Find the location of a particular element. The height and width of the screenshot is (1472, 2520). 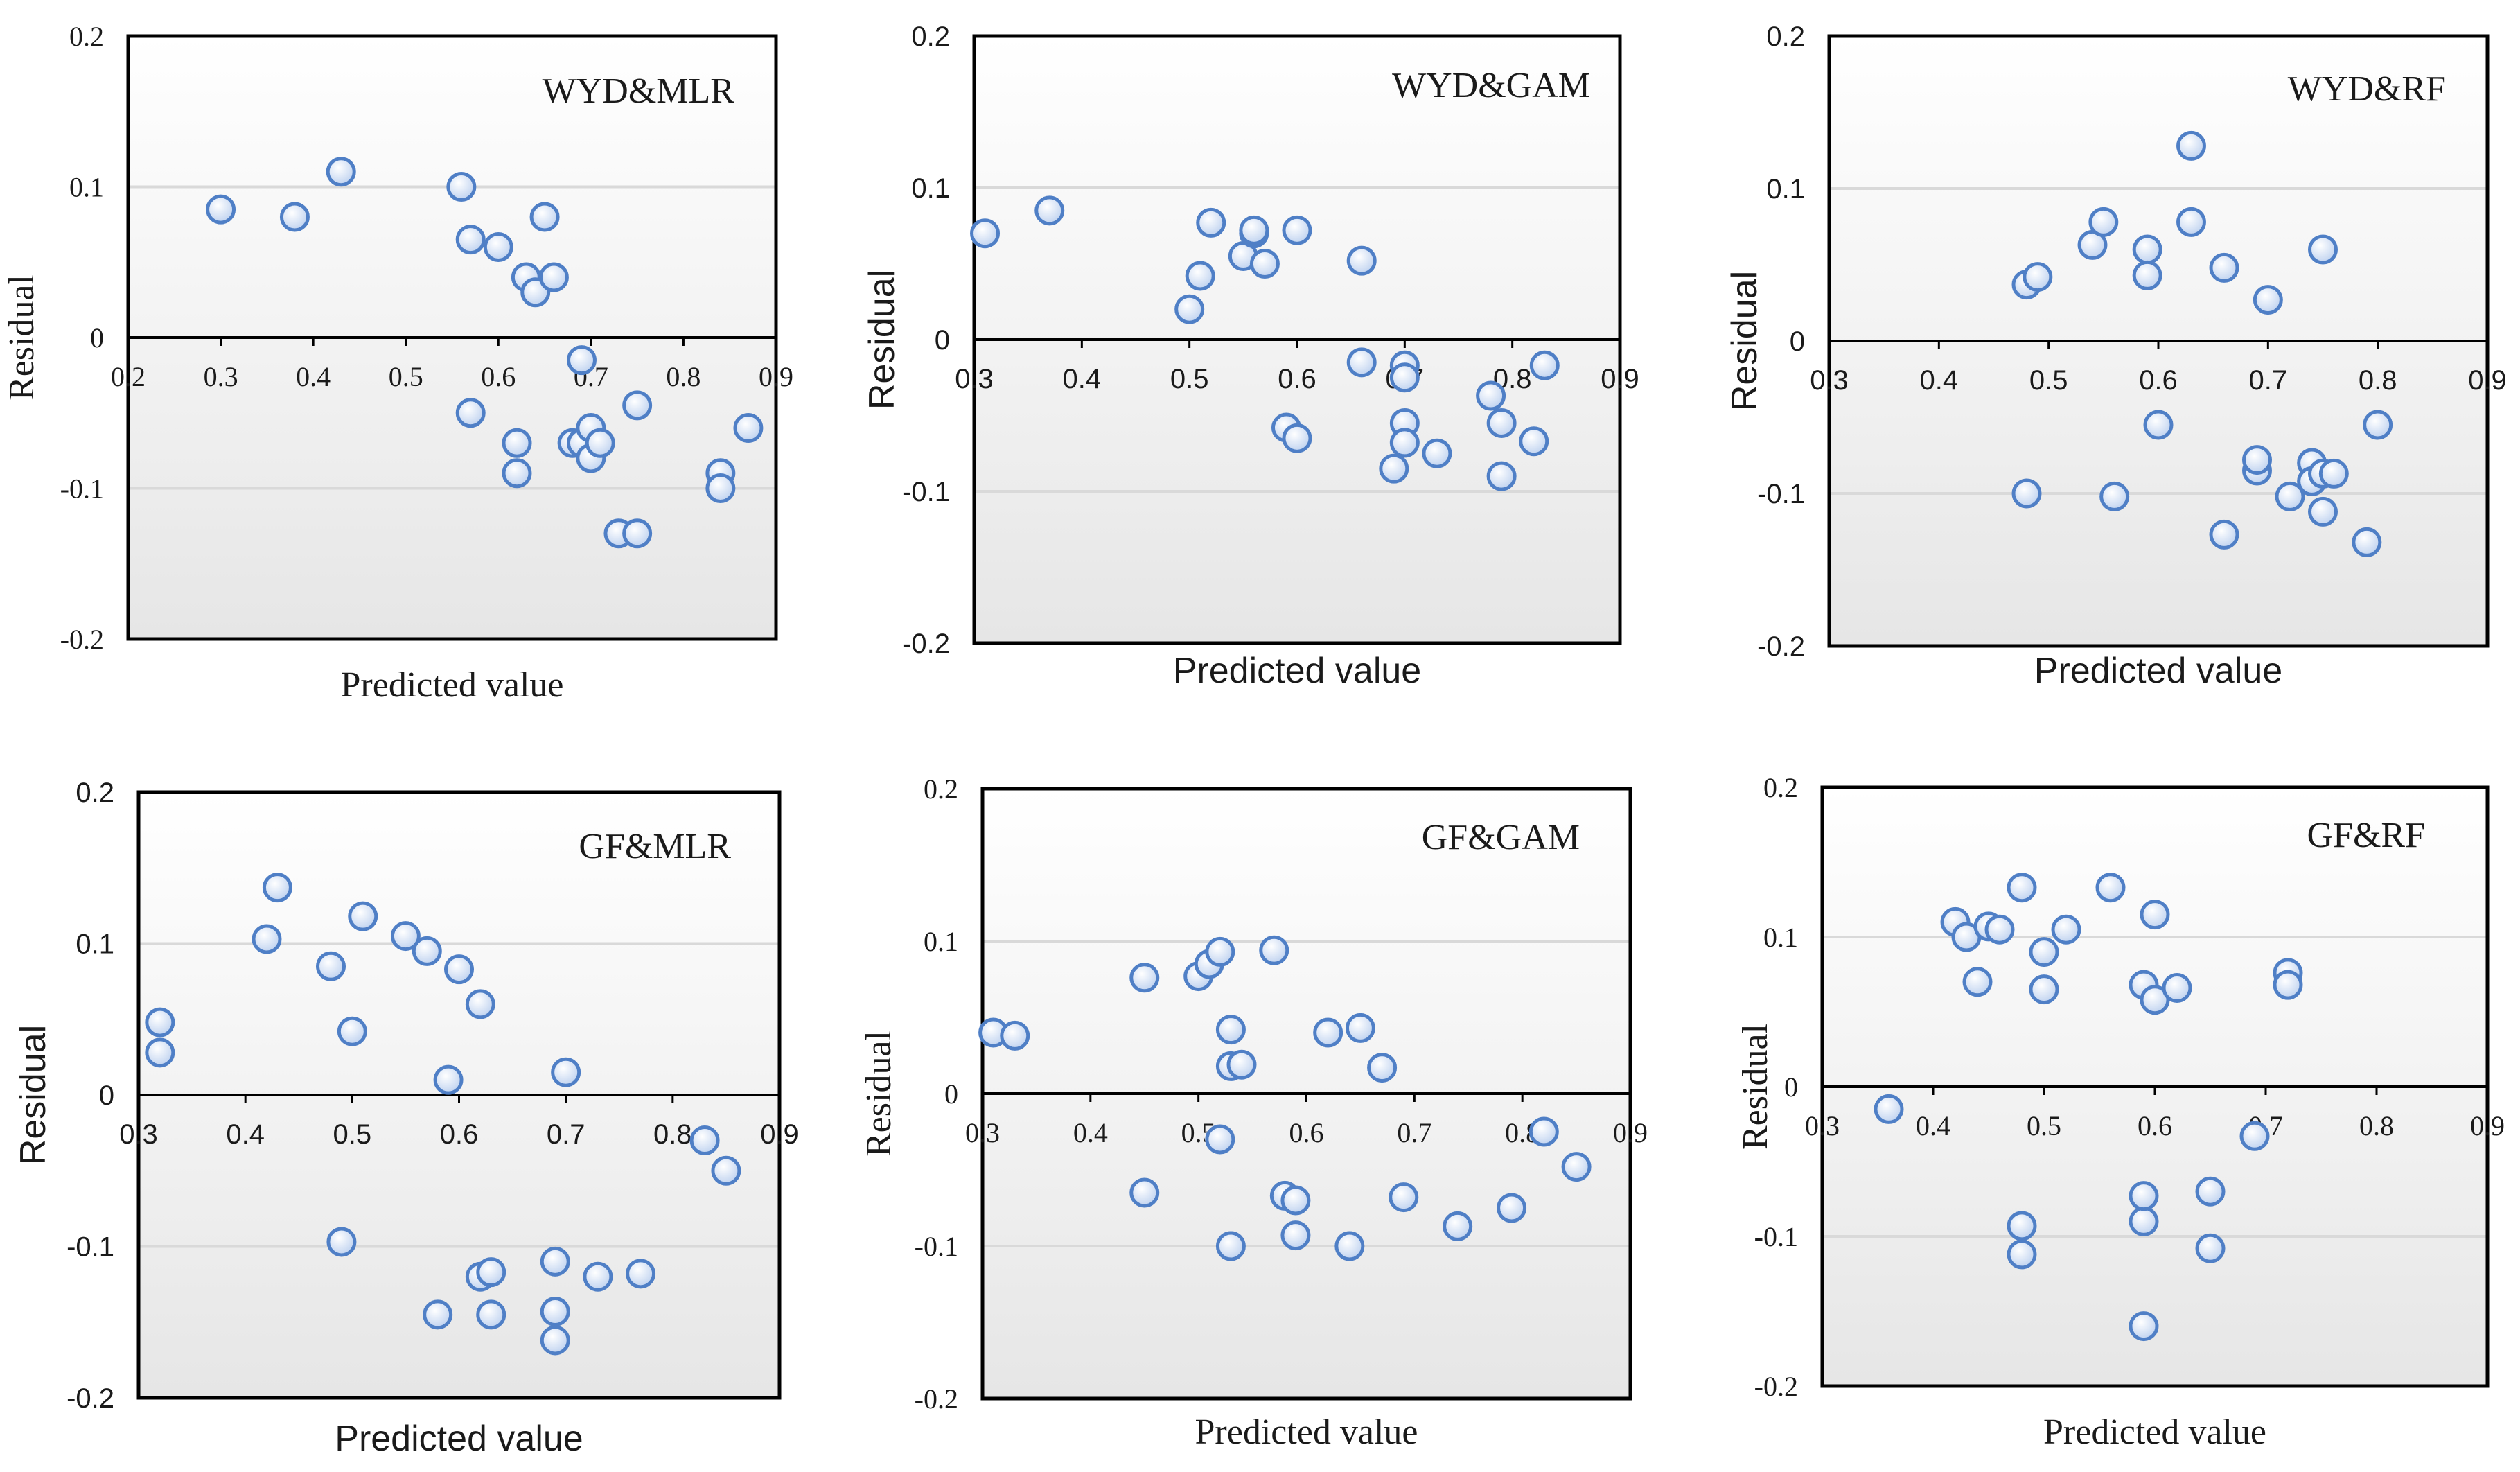

panel-title: WYD&GAM is located at coordinates (1491, 85).